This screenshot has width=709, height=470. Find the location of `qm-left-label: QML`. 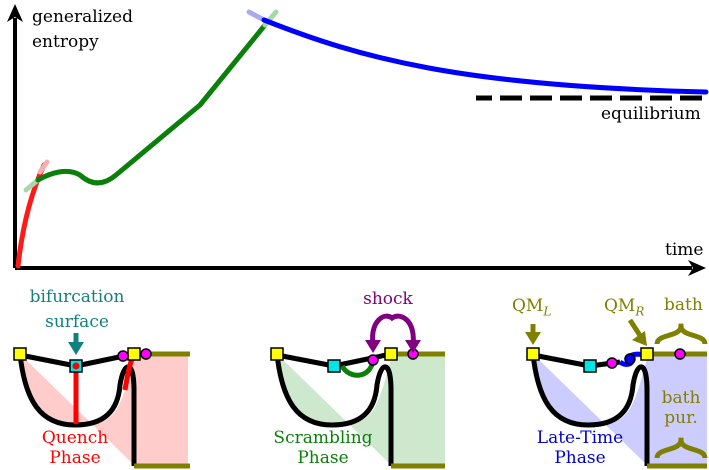

qm-left-label: QML is located at coordinates (532, 307).